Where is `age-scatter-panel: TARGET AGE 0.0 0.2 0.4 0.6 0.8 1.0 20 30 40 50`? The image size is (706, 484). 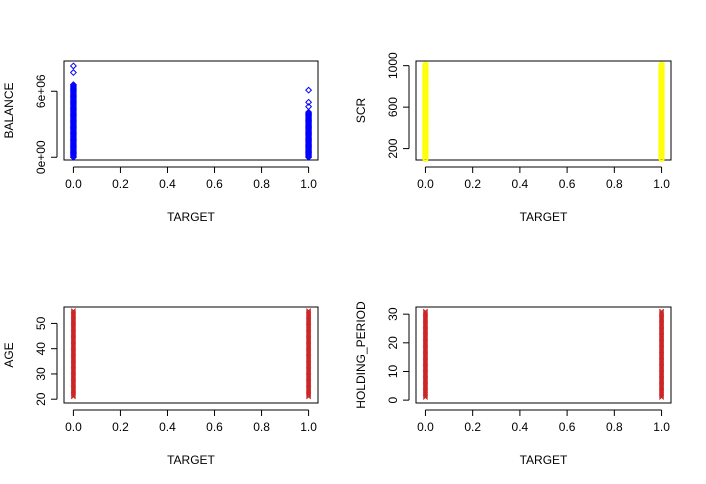 age-scatter-panel: TARGET AGE 0.0 0.2 0.4 0.6 0.8 1.0 20 30 40 50 is located at coordinates (160, 386).